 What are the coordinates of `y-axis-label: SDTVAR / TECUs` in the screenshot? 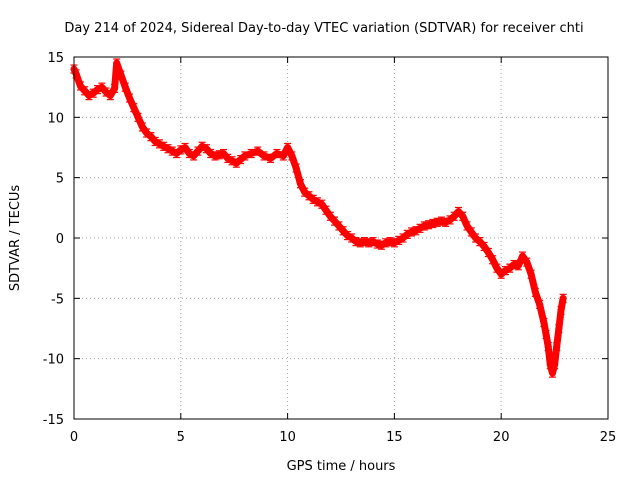 It's located at (15, 238).